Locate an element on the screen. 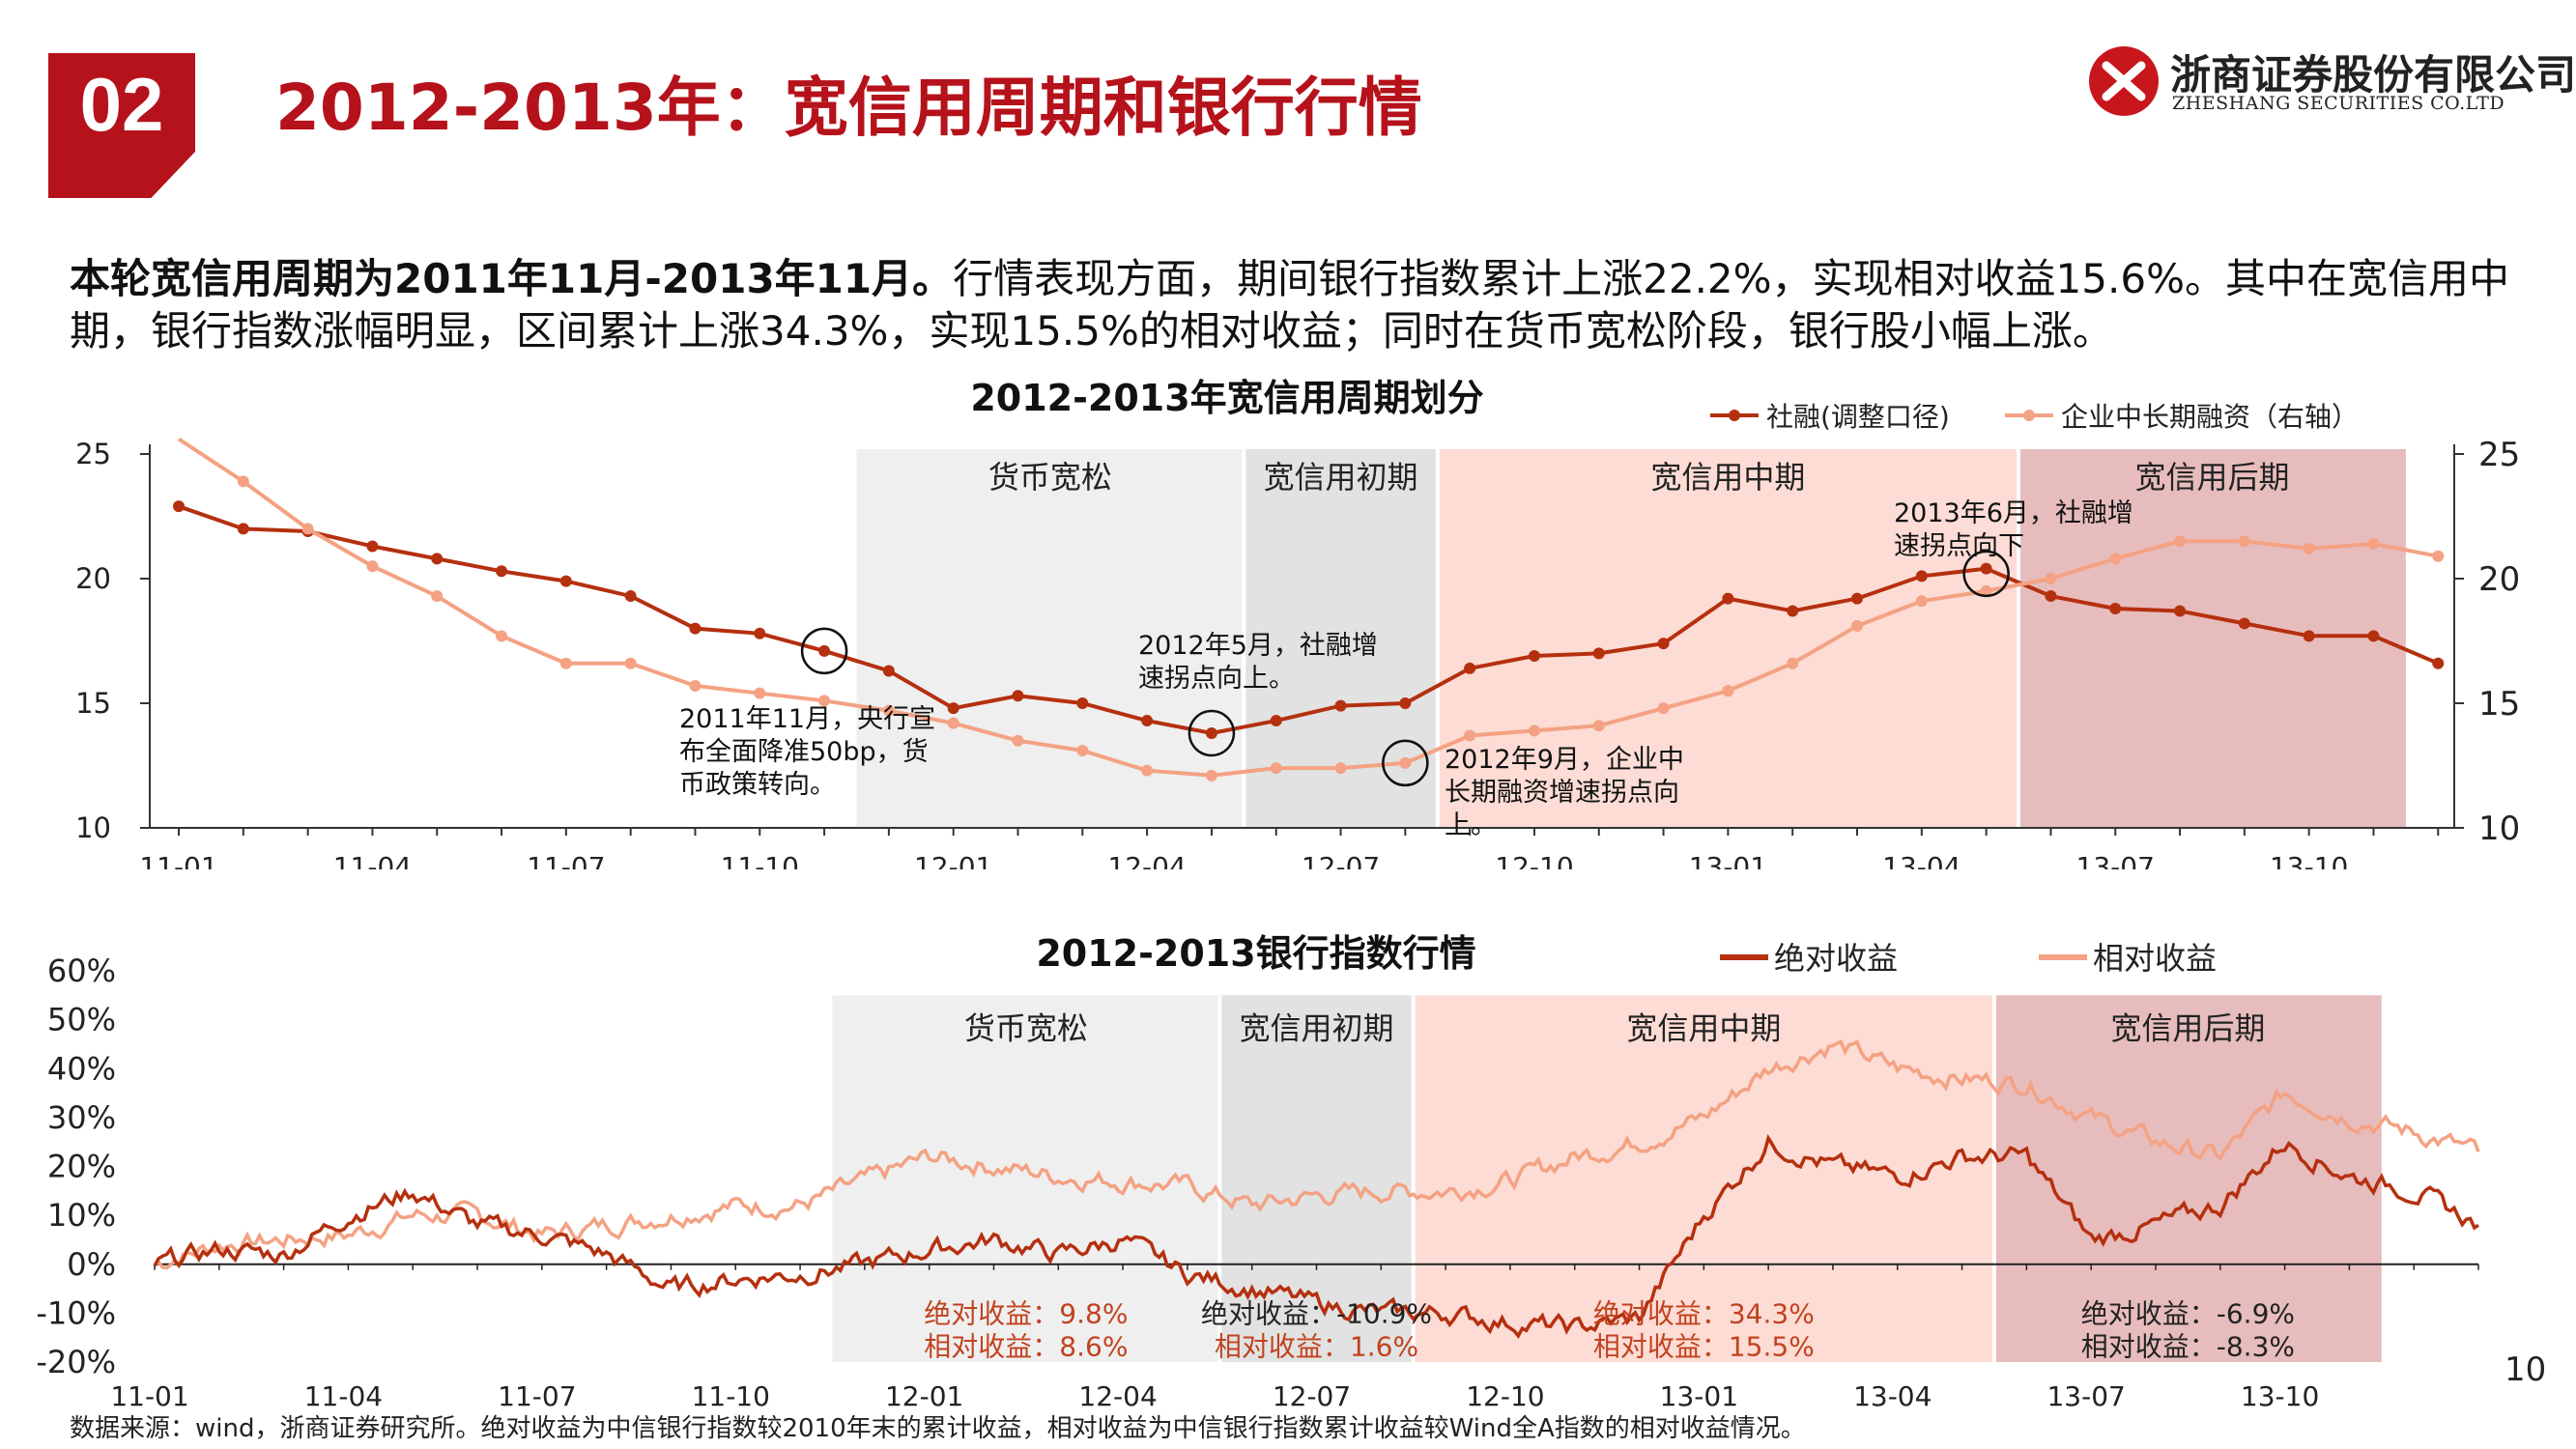 The height and width of the screenshot is (1449, 2576). chart1-title: 2012-2013年宽信用周期划分 is located at coordinates (1226, 398).